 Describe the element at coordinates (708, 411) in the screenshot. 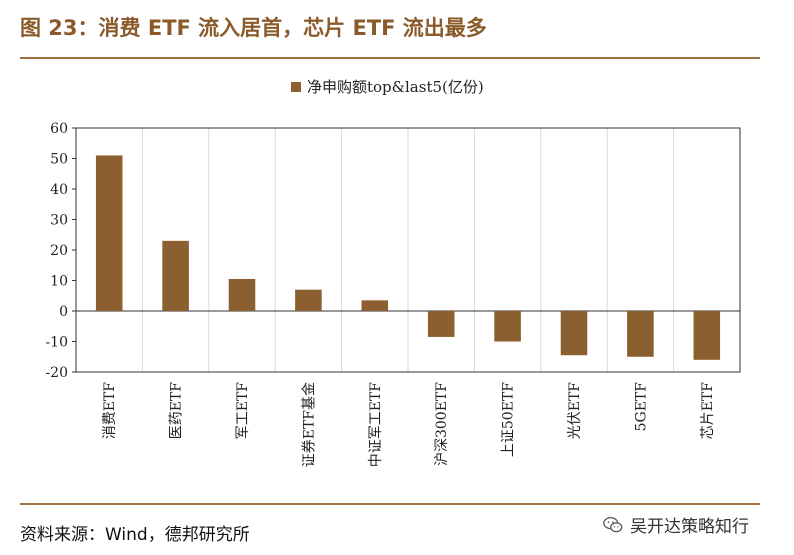

I see `x-tick-label: 芯片ETF` at that location.